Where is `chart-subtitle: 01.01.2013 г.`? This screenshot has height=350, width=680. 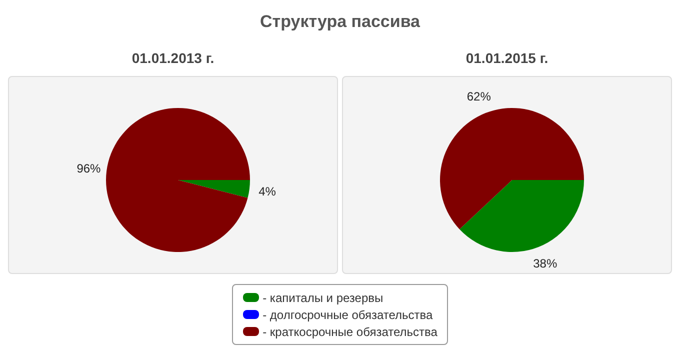 chart-subtitle: 01.01.2013 г. is located at coordinates (173, 59).